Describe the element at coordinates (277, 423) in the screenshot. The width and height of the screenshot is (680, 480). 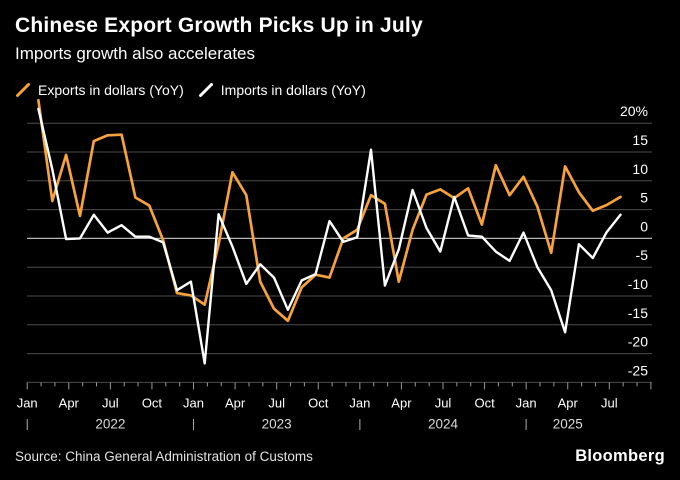
I see `x-axis-year-label: 2023` at that location.